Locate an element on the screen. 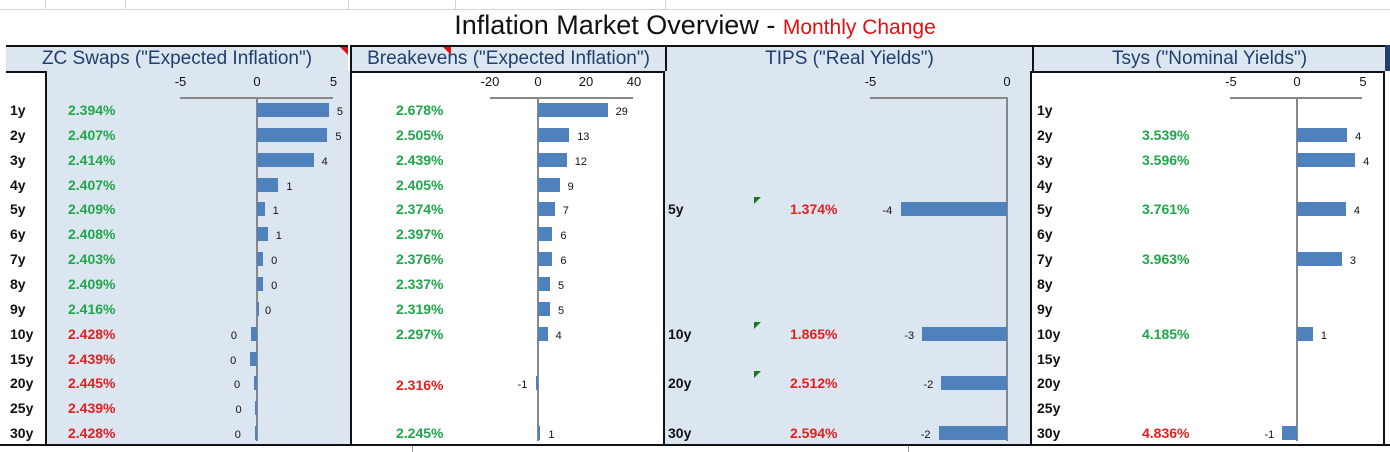 The height and width of the screenshot is (452, 1390). level-value: 2.245% is located at coordinates (420, 433).